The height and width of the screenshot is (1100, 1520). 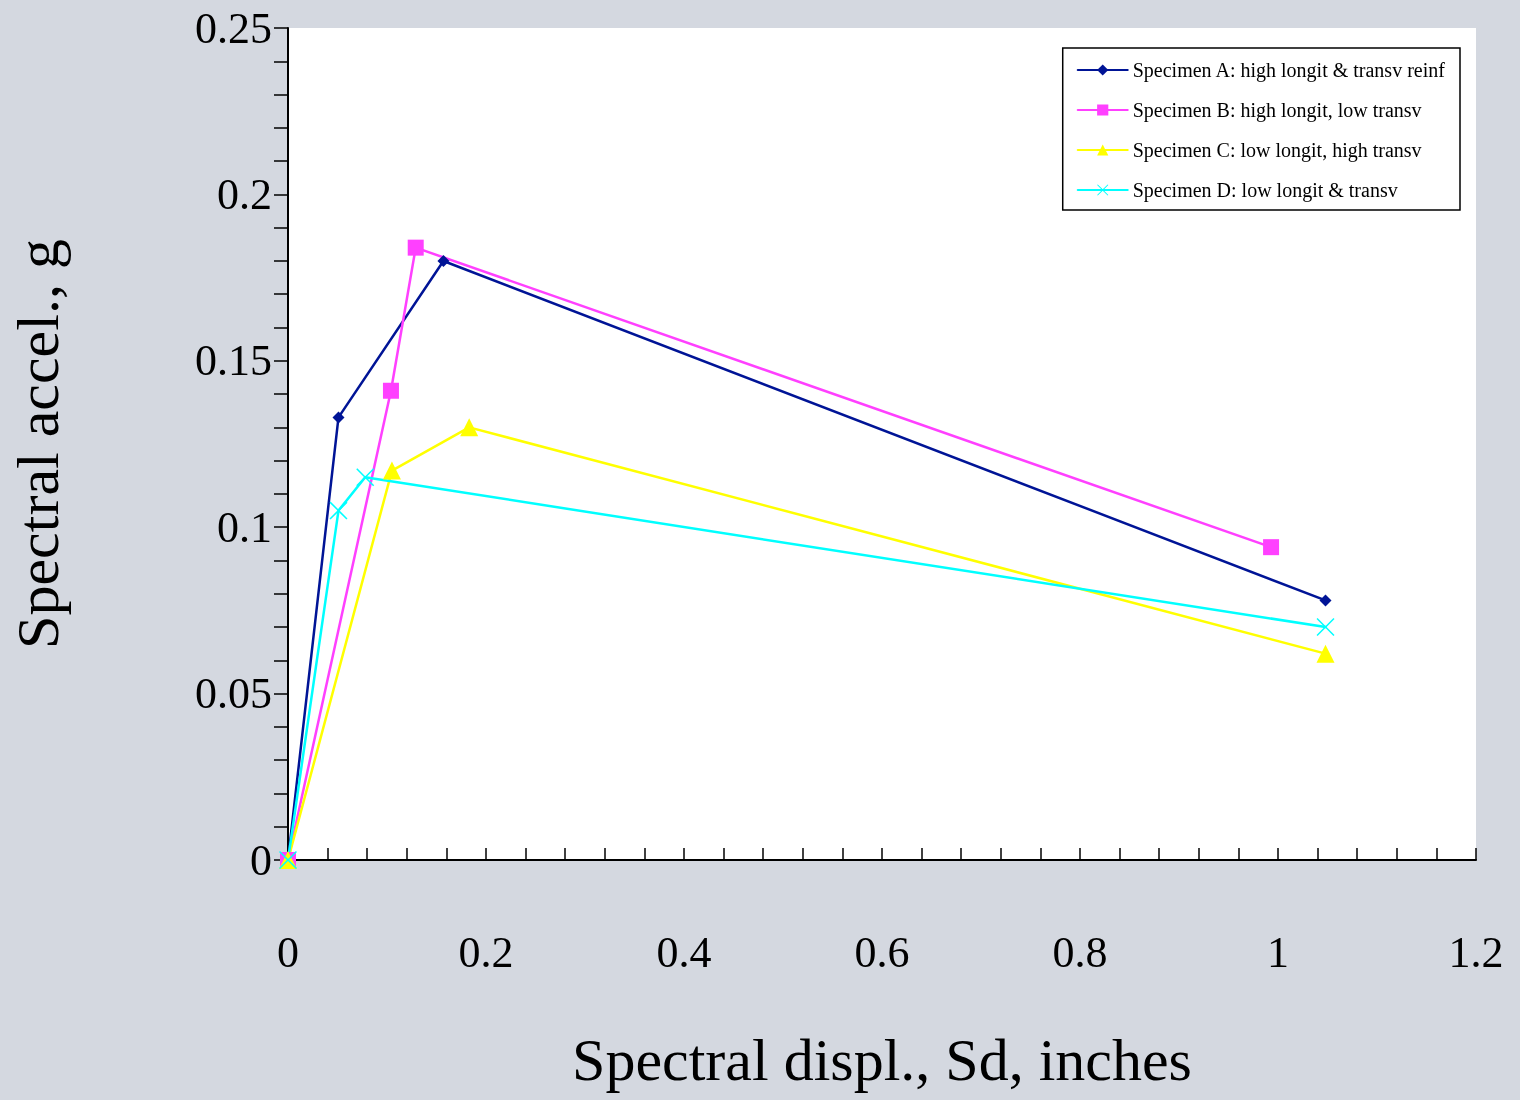 What do you see at coordinates (684, 952) in the screenshot?
I see `x-tick-label: 0.4` at bounding box center [684, 952].